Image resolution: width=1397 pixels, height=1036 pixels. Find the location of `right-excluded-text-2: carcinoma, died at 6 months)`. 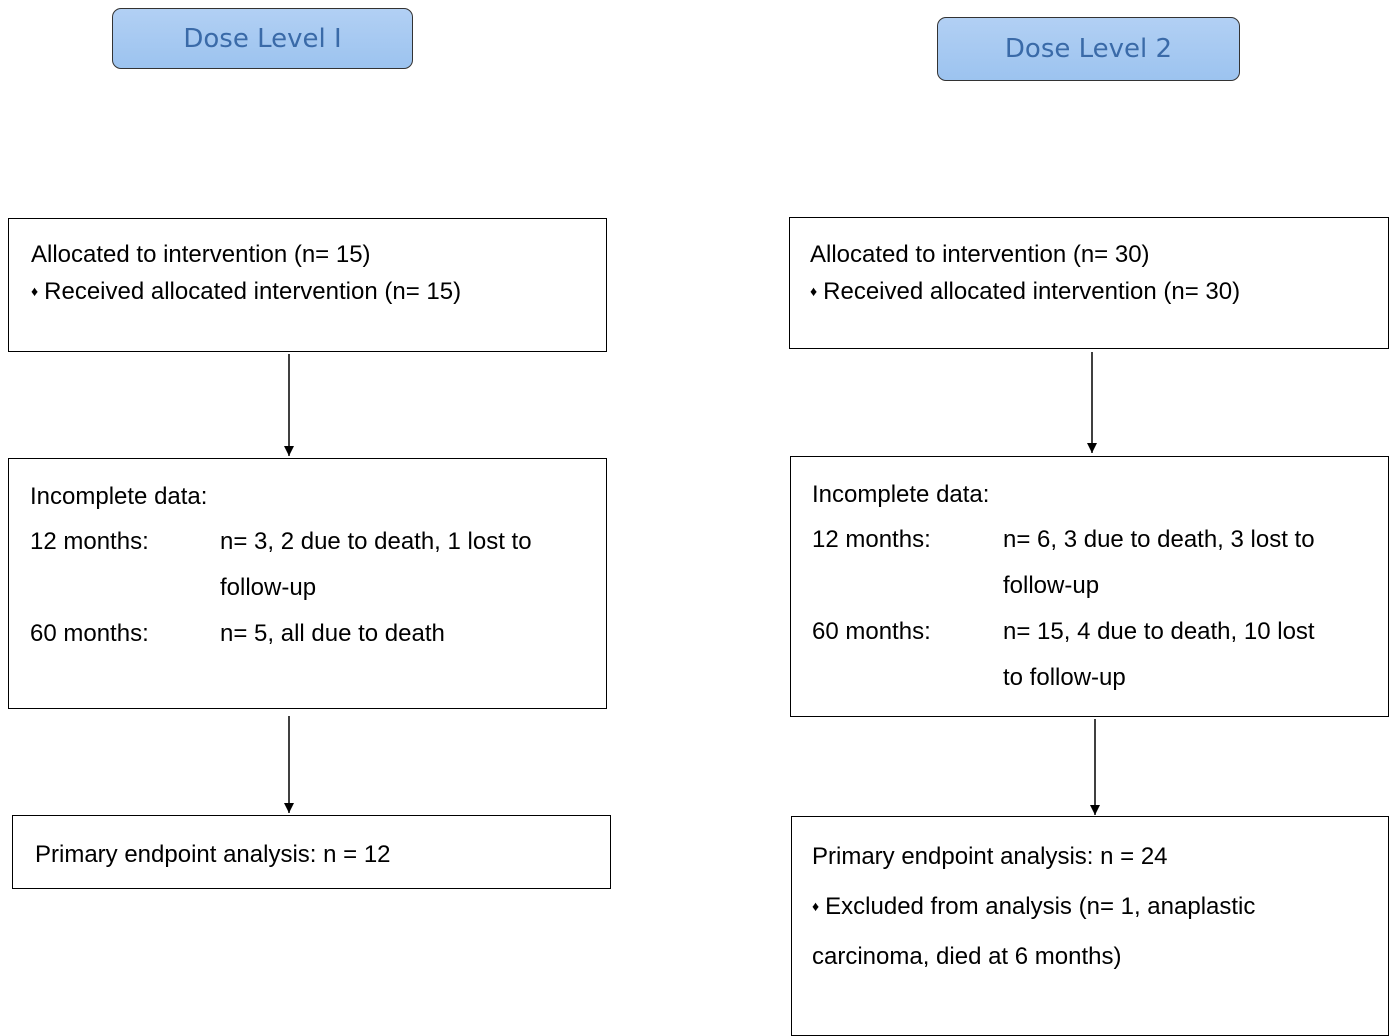

right-excluded-text-2: carcinoma, died at 6 months) is located at coordinates (967, 956).